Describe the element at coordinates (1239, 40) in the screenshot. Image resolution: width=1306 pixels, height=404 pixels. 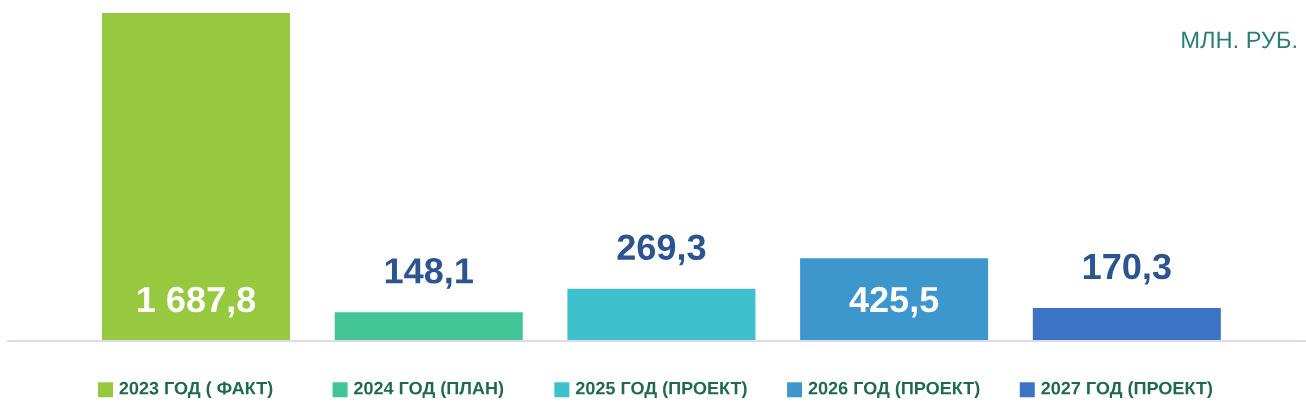
I see `annotation: МЛН. РУБ.` at that location.